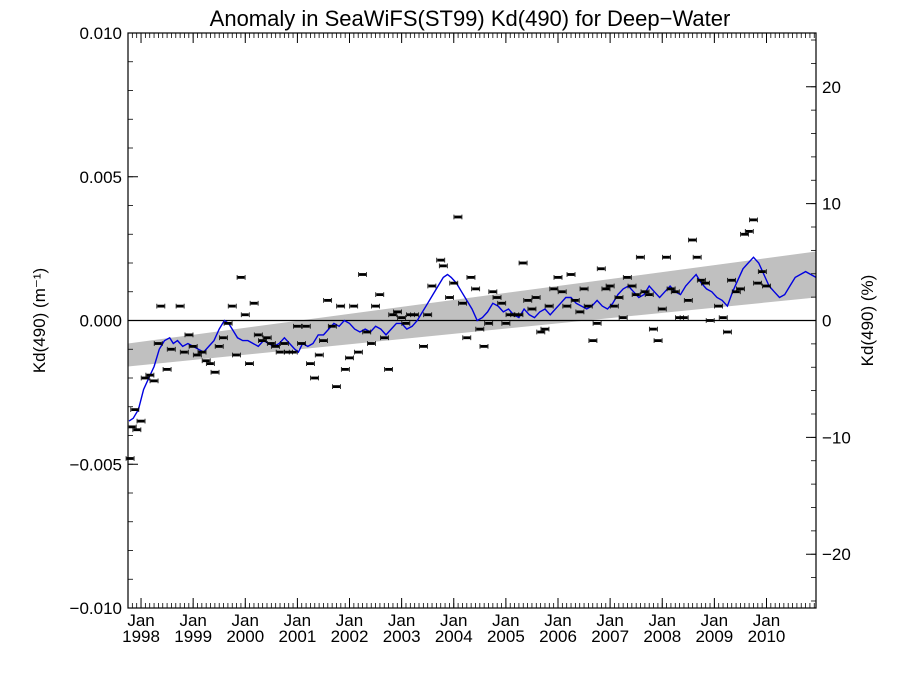 This screenshot has width=900, height=675. I want to click on y-right-tick-label: −20, so click(836, 554).